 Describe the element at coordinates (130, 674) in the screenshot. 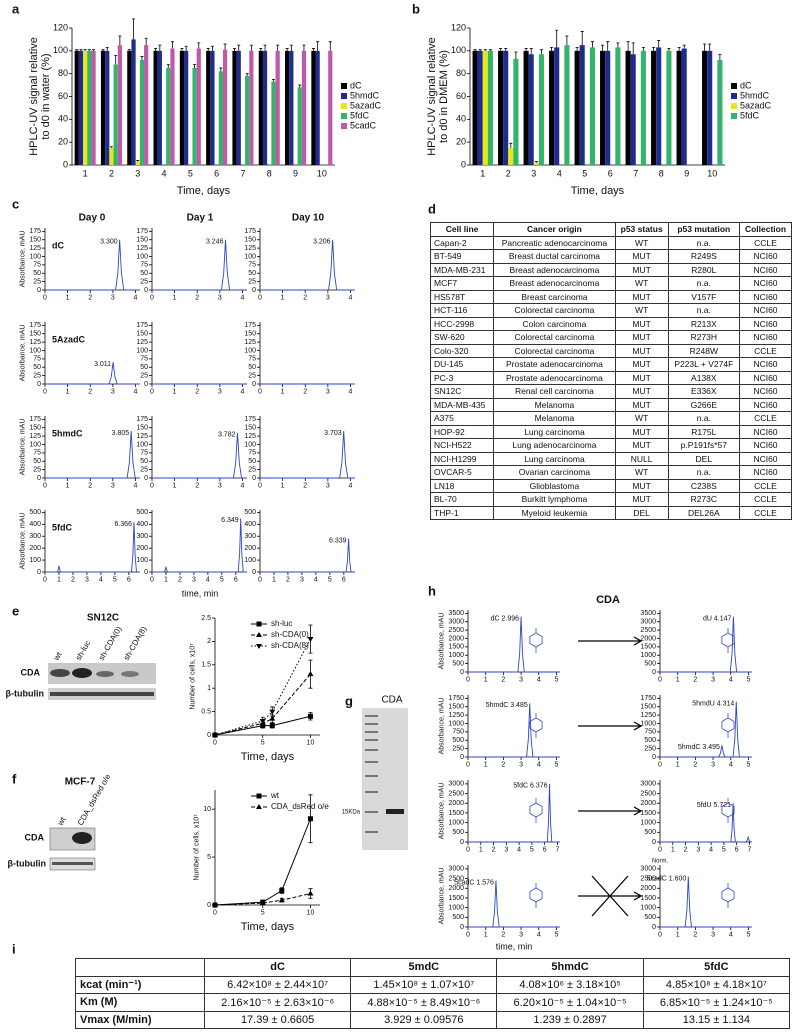

I see `band` at that location.